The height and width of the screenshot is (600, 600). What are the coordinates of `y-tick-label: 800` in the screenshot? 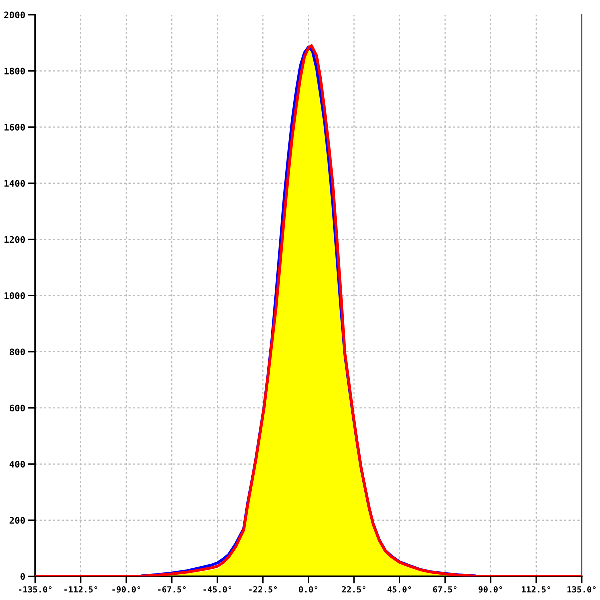 It's located at (18, 352).